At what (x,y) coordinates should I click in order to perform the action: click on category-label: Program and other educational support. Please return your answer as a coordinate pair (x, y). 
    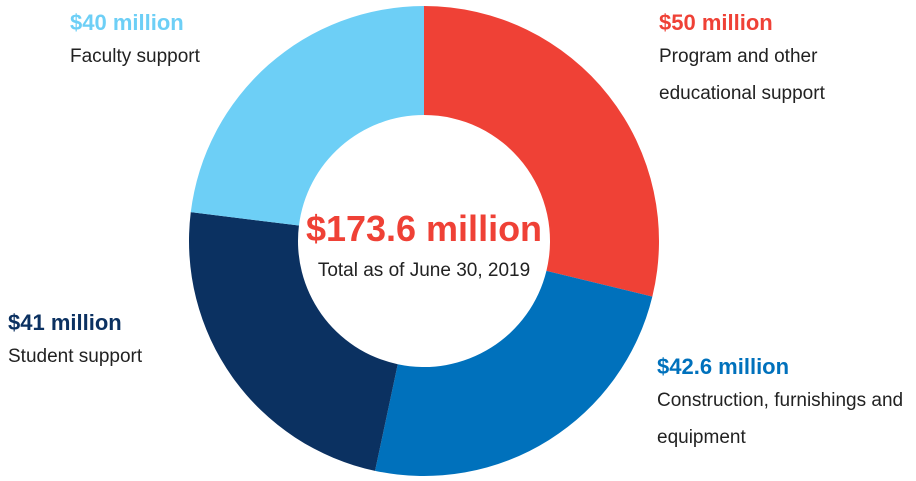
    Looking at the image, I should click on (742, 75).